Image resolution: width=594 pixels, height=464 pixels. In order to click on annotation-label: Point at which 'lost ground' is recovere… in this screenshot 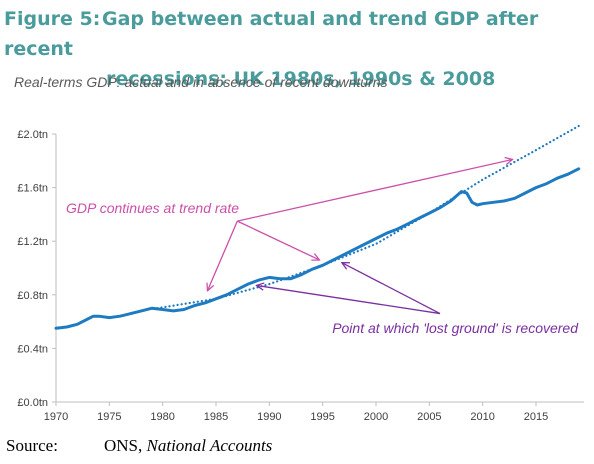, I will do `click(455, 328)`.